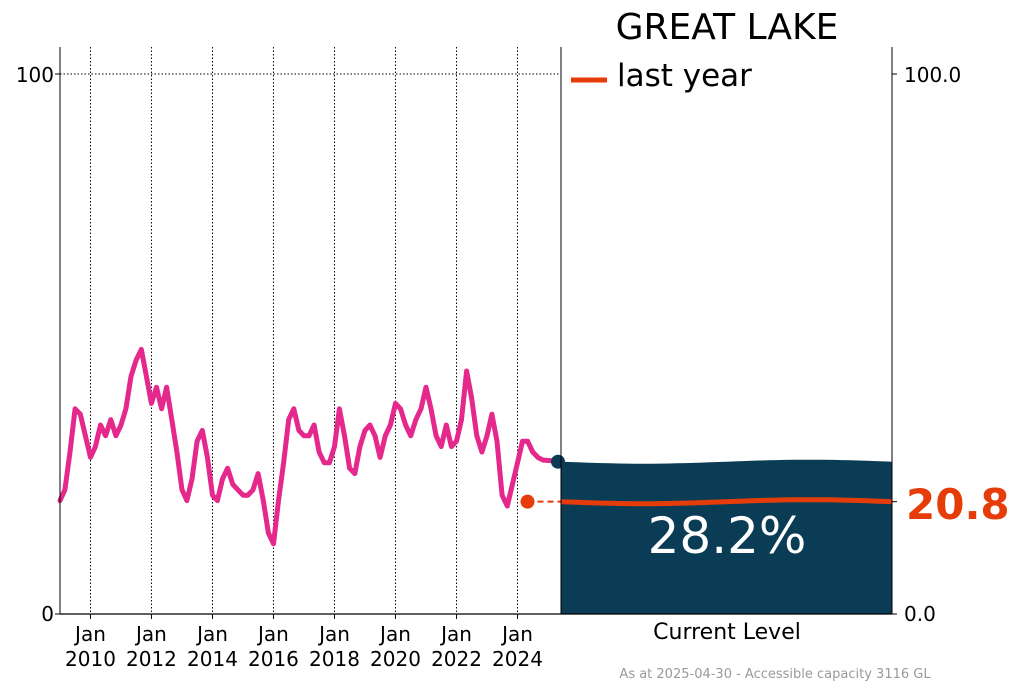 Image resolution: width=1024 pixels, height=691 pixels. I want to click on series-layer, so click(311, 446).